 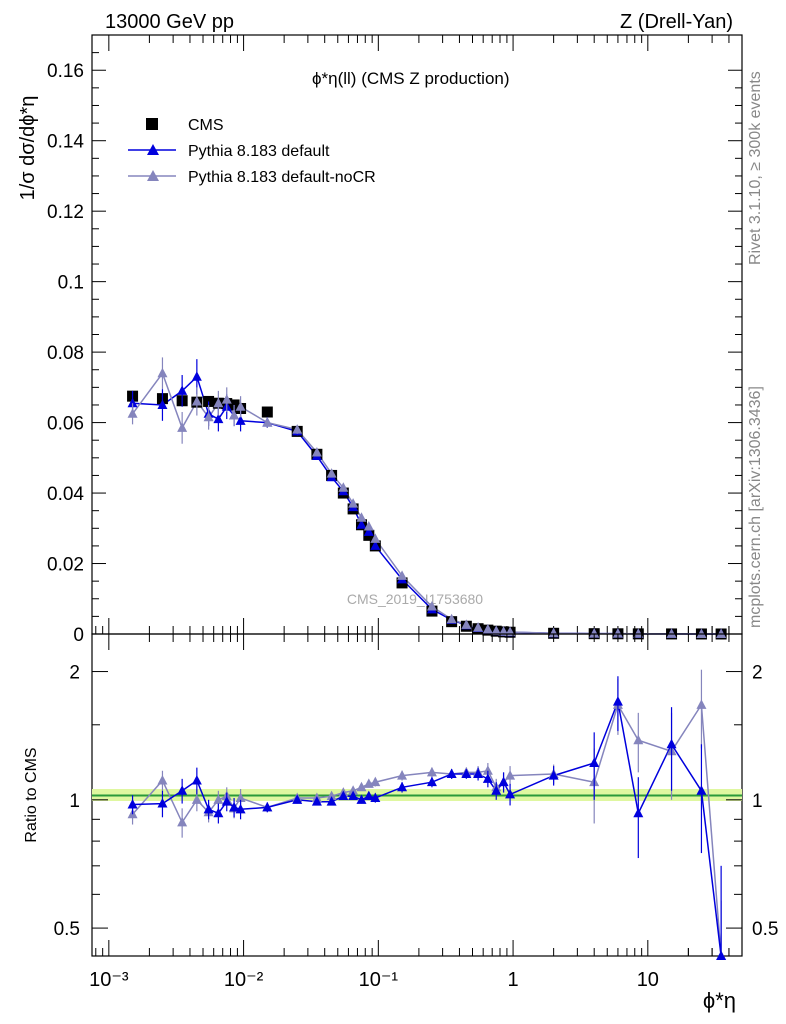 What do you see at coordinates (757, 673) in the screenshot?
I see `ratio-y-tick-label-right: 2` at bounding box center [757, 673].